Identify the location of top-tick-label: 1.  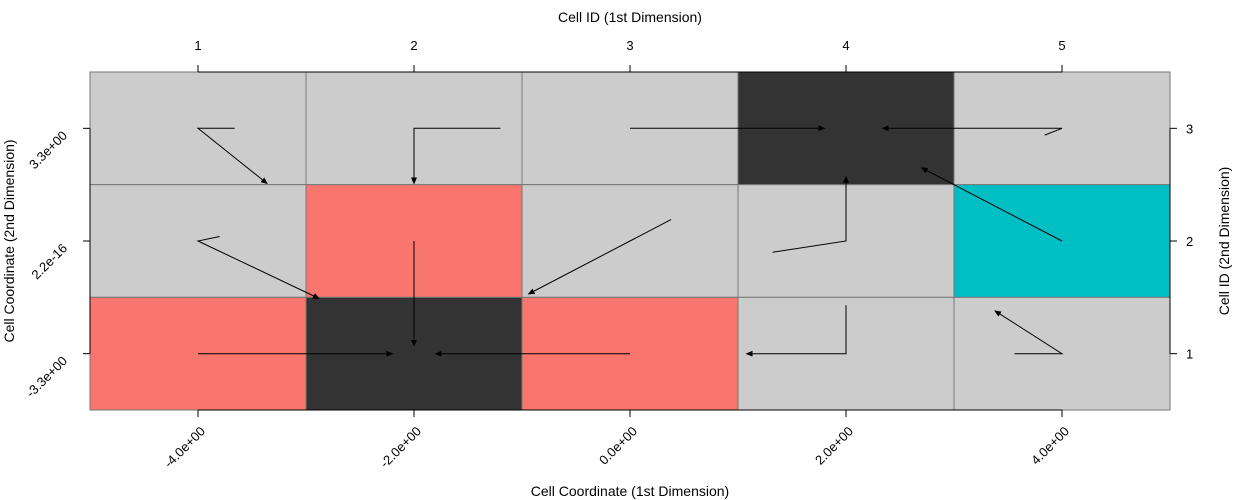
(197, 45).